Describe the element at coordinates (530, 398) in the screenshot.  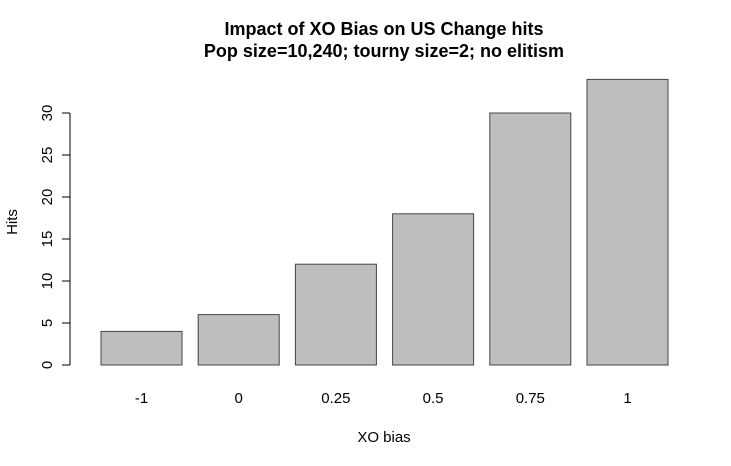
I see `x-tick-label: 0.75` at that location.